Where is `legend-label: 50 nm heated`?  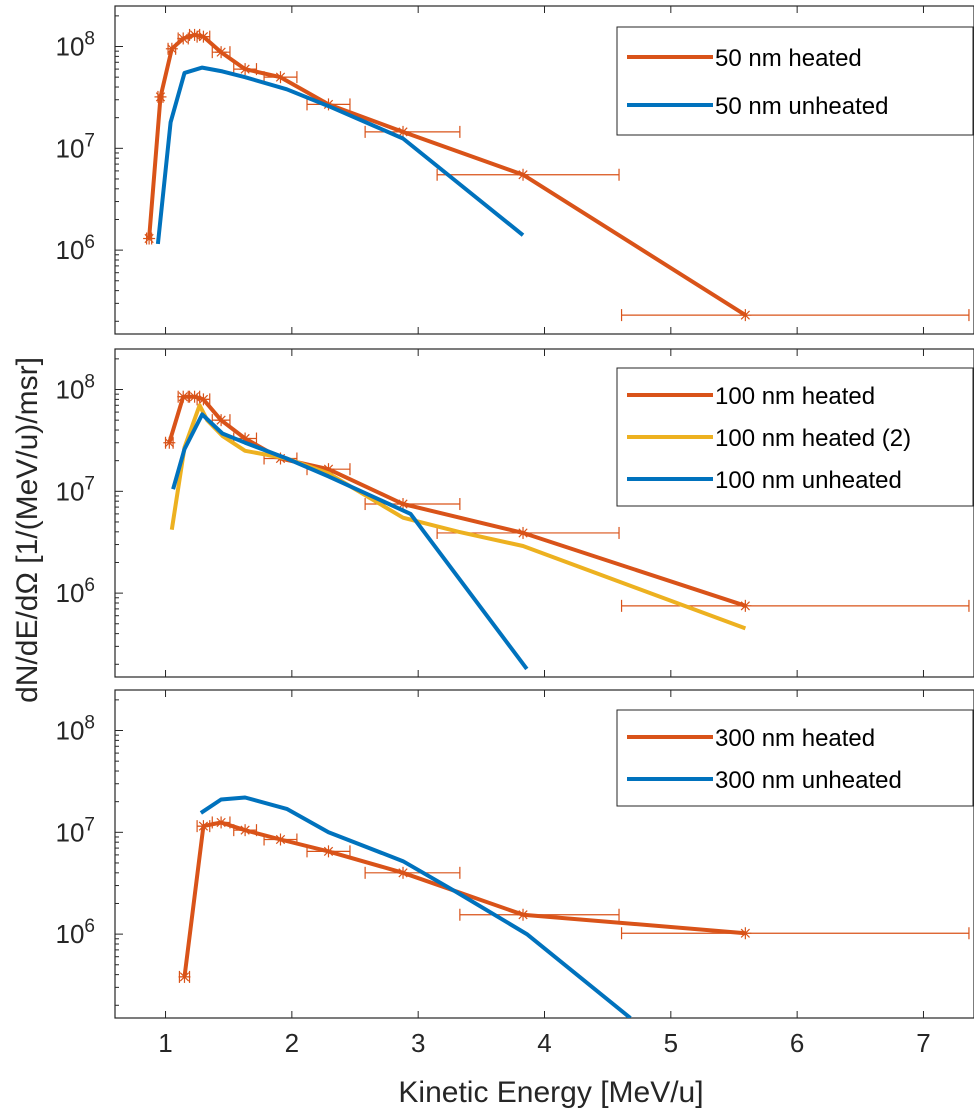
legend-label: 50 nm heated is located at coordinates (788, 58).